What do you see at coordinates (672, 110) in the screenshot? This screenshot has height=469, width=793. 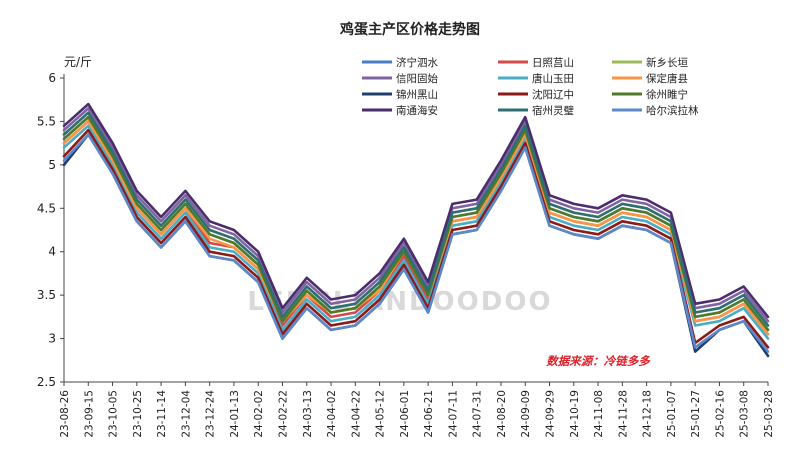 I see `legend-label-11: 哈尔滨拉林` at bounding box center [672, 110].